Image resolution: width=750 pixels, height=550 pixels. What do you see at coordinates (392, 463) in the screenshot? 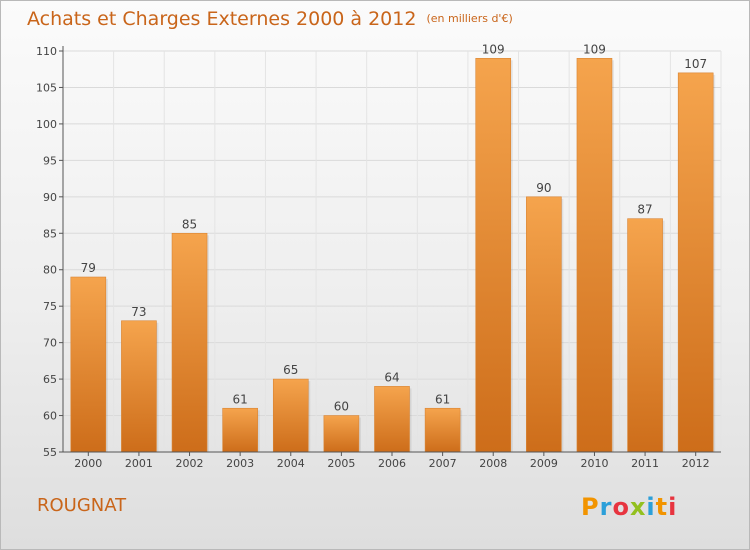
I see `x-tick-label: 2006` at bounding box center [392, 463].